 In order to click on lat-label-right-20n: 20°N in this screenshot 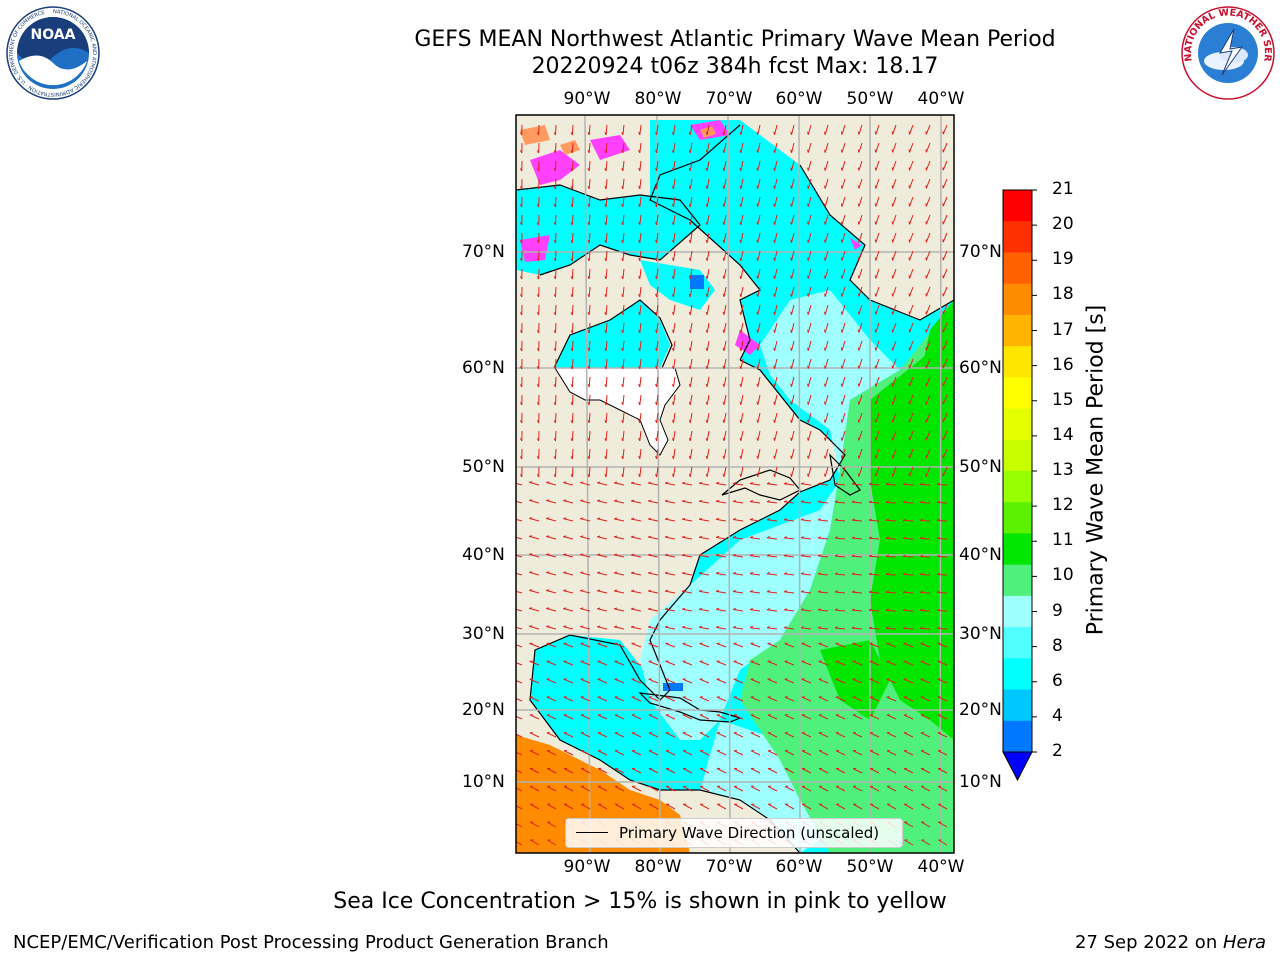, I will do `click(980, 710)`.